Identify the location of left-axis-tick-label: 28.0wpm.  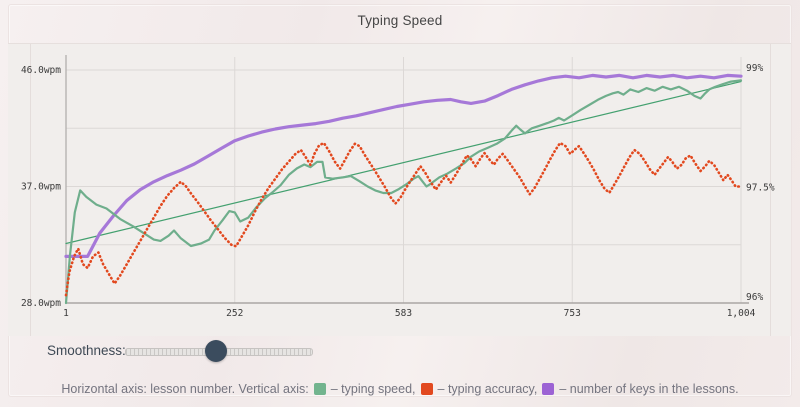
(41, 303).